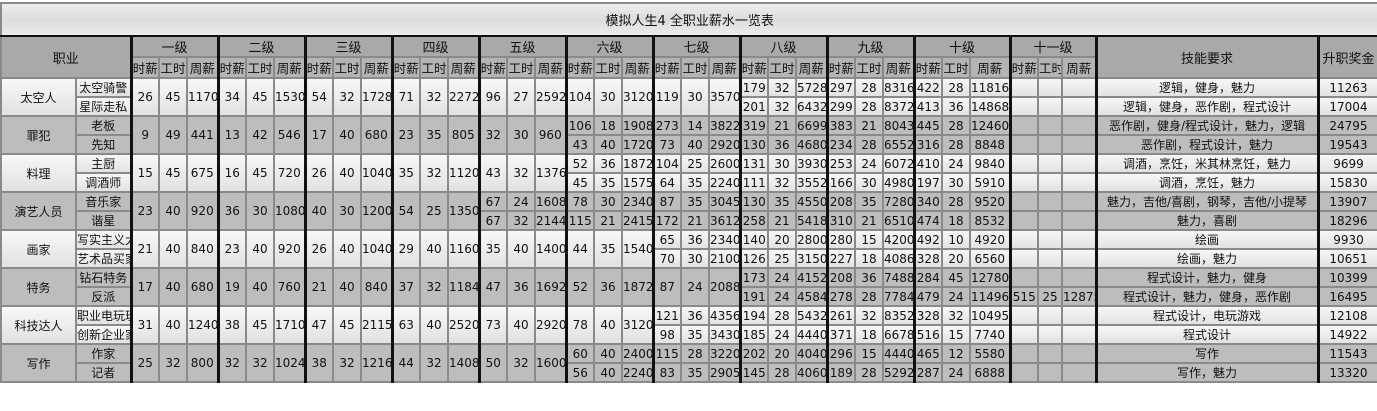 The image size is (1377, 411). What do you see at coordinates (1346, 106) in the screenshot?
I see `promotion-bonus: 17004` at bounding box center [1346, 106].